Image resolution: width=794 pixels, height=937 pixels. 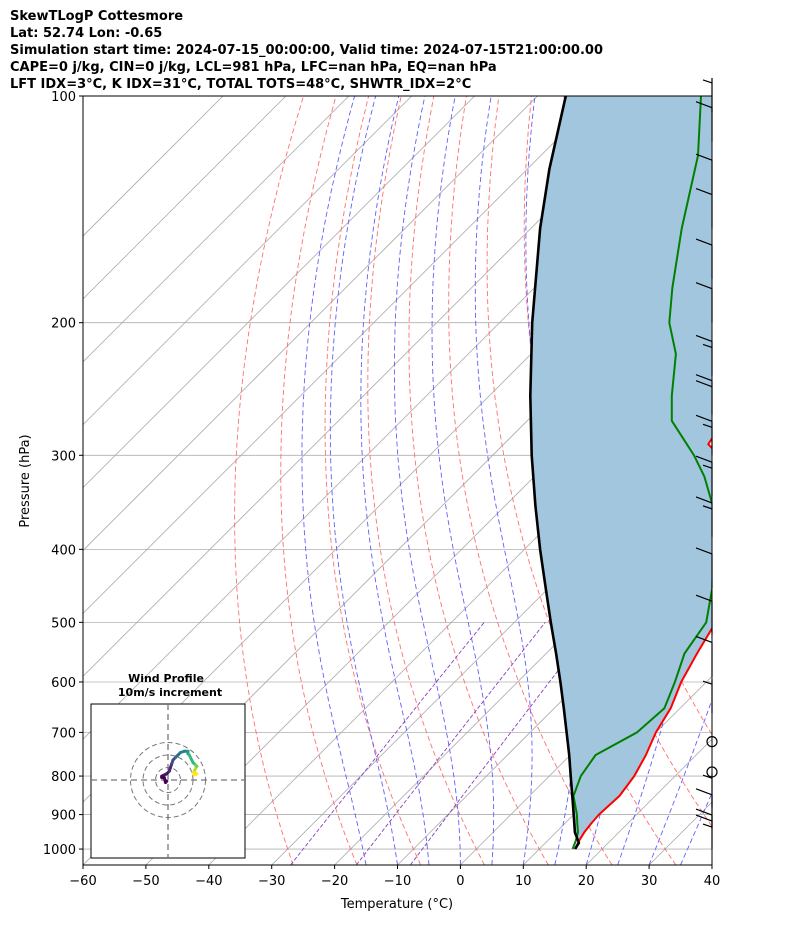 I want to click on x-tick-label: −20, so click(x=334, y=881).